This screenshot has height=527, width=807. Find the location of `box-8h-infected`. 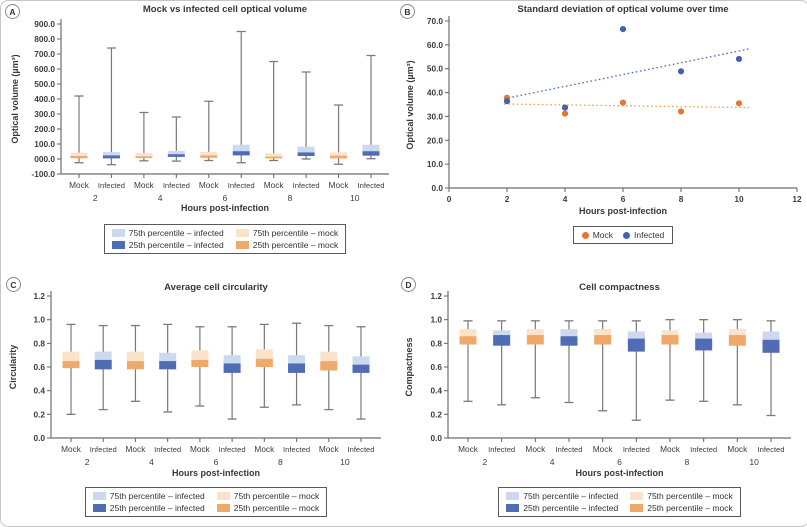

box-8h-infected is located at coordinates (704, 360).